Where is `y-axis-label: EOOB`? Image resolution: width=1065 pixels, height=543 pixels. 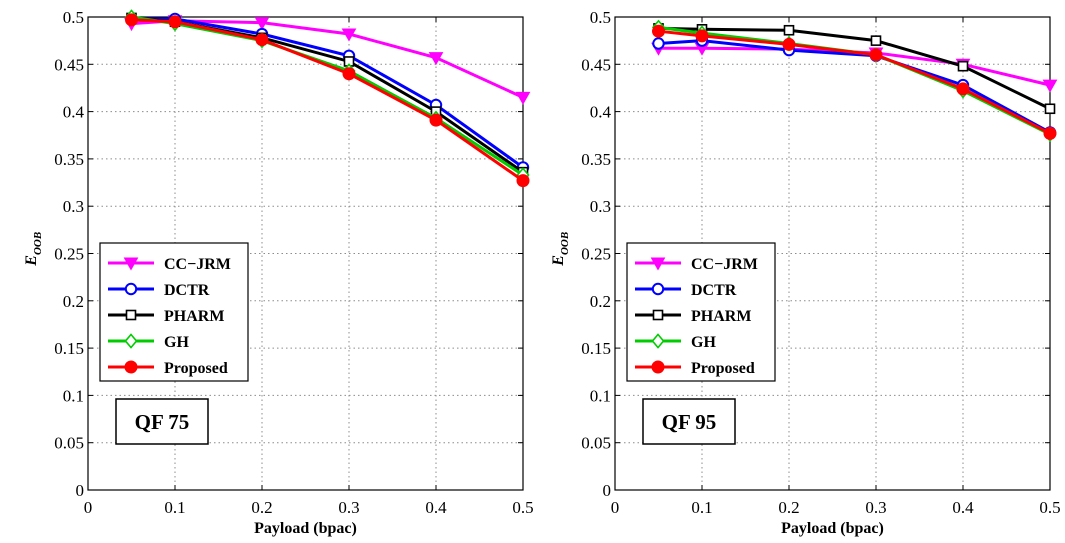 y-axis-label: EOOB is located at coordinates (560, 249).